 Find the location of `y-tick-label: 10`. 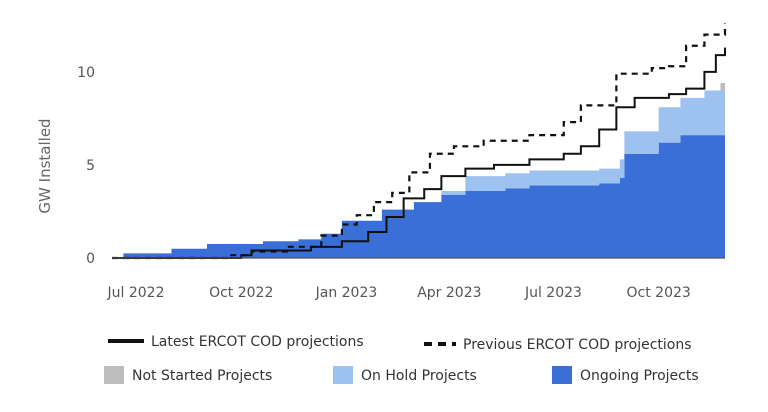

y-tick-label: 10 is located at coordinates (86, 73).